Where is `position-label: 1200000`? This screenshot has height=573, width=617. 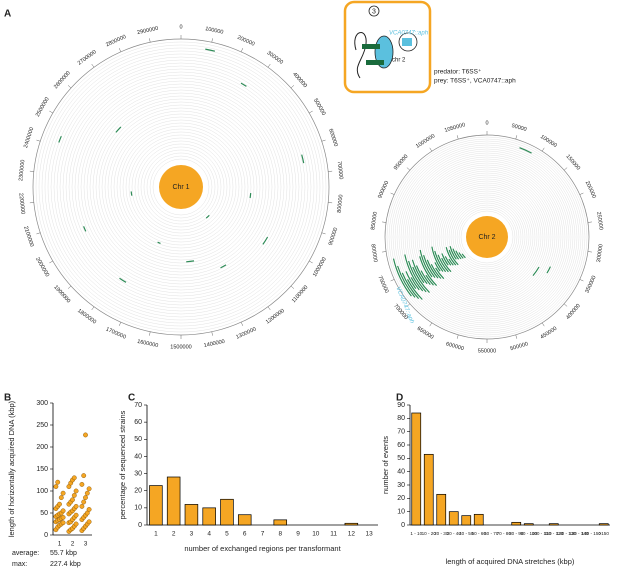
position-label: 1200000 is located at coordinates (275, 316).